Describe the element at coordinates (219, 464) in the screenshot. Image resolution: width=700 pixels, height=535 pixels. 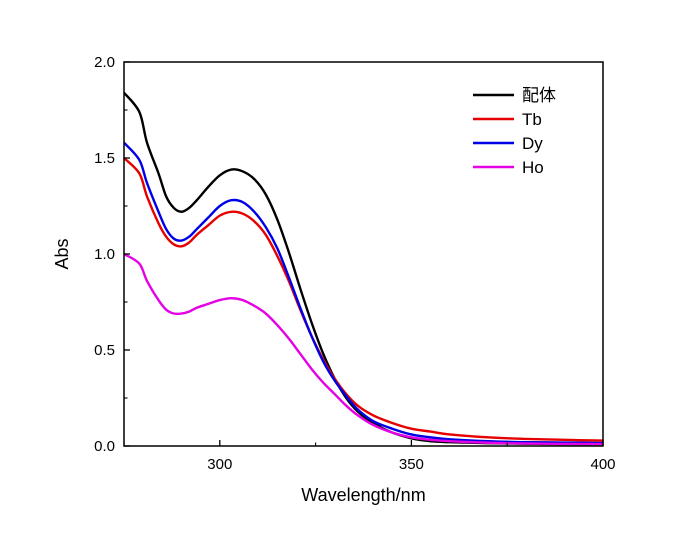
I see `x-tick-label: 300` at that location.